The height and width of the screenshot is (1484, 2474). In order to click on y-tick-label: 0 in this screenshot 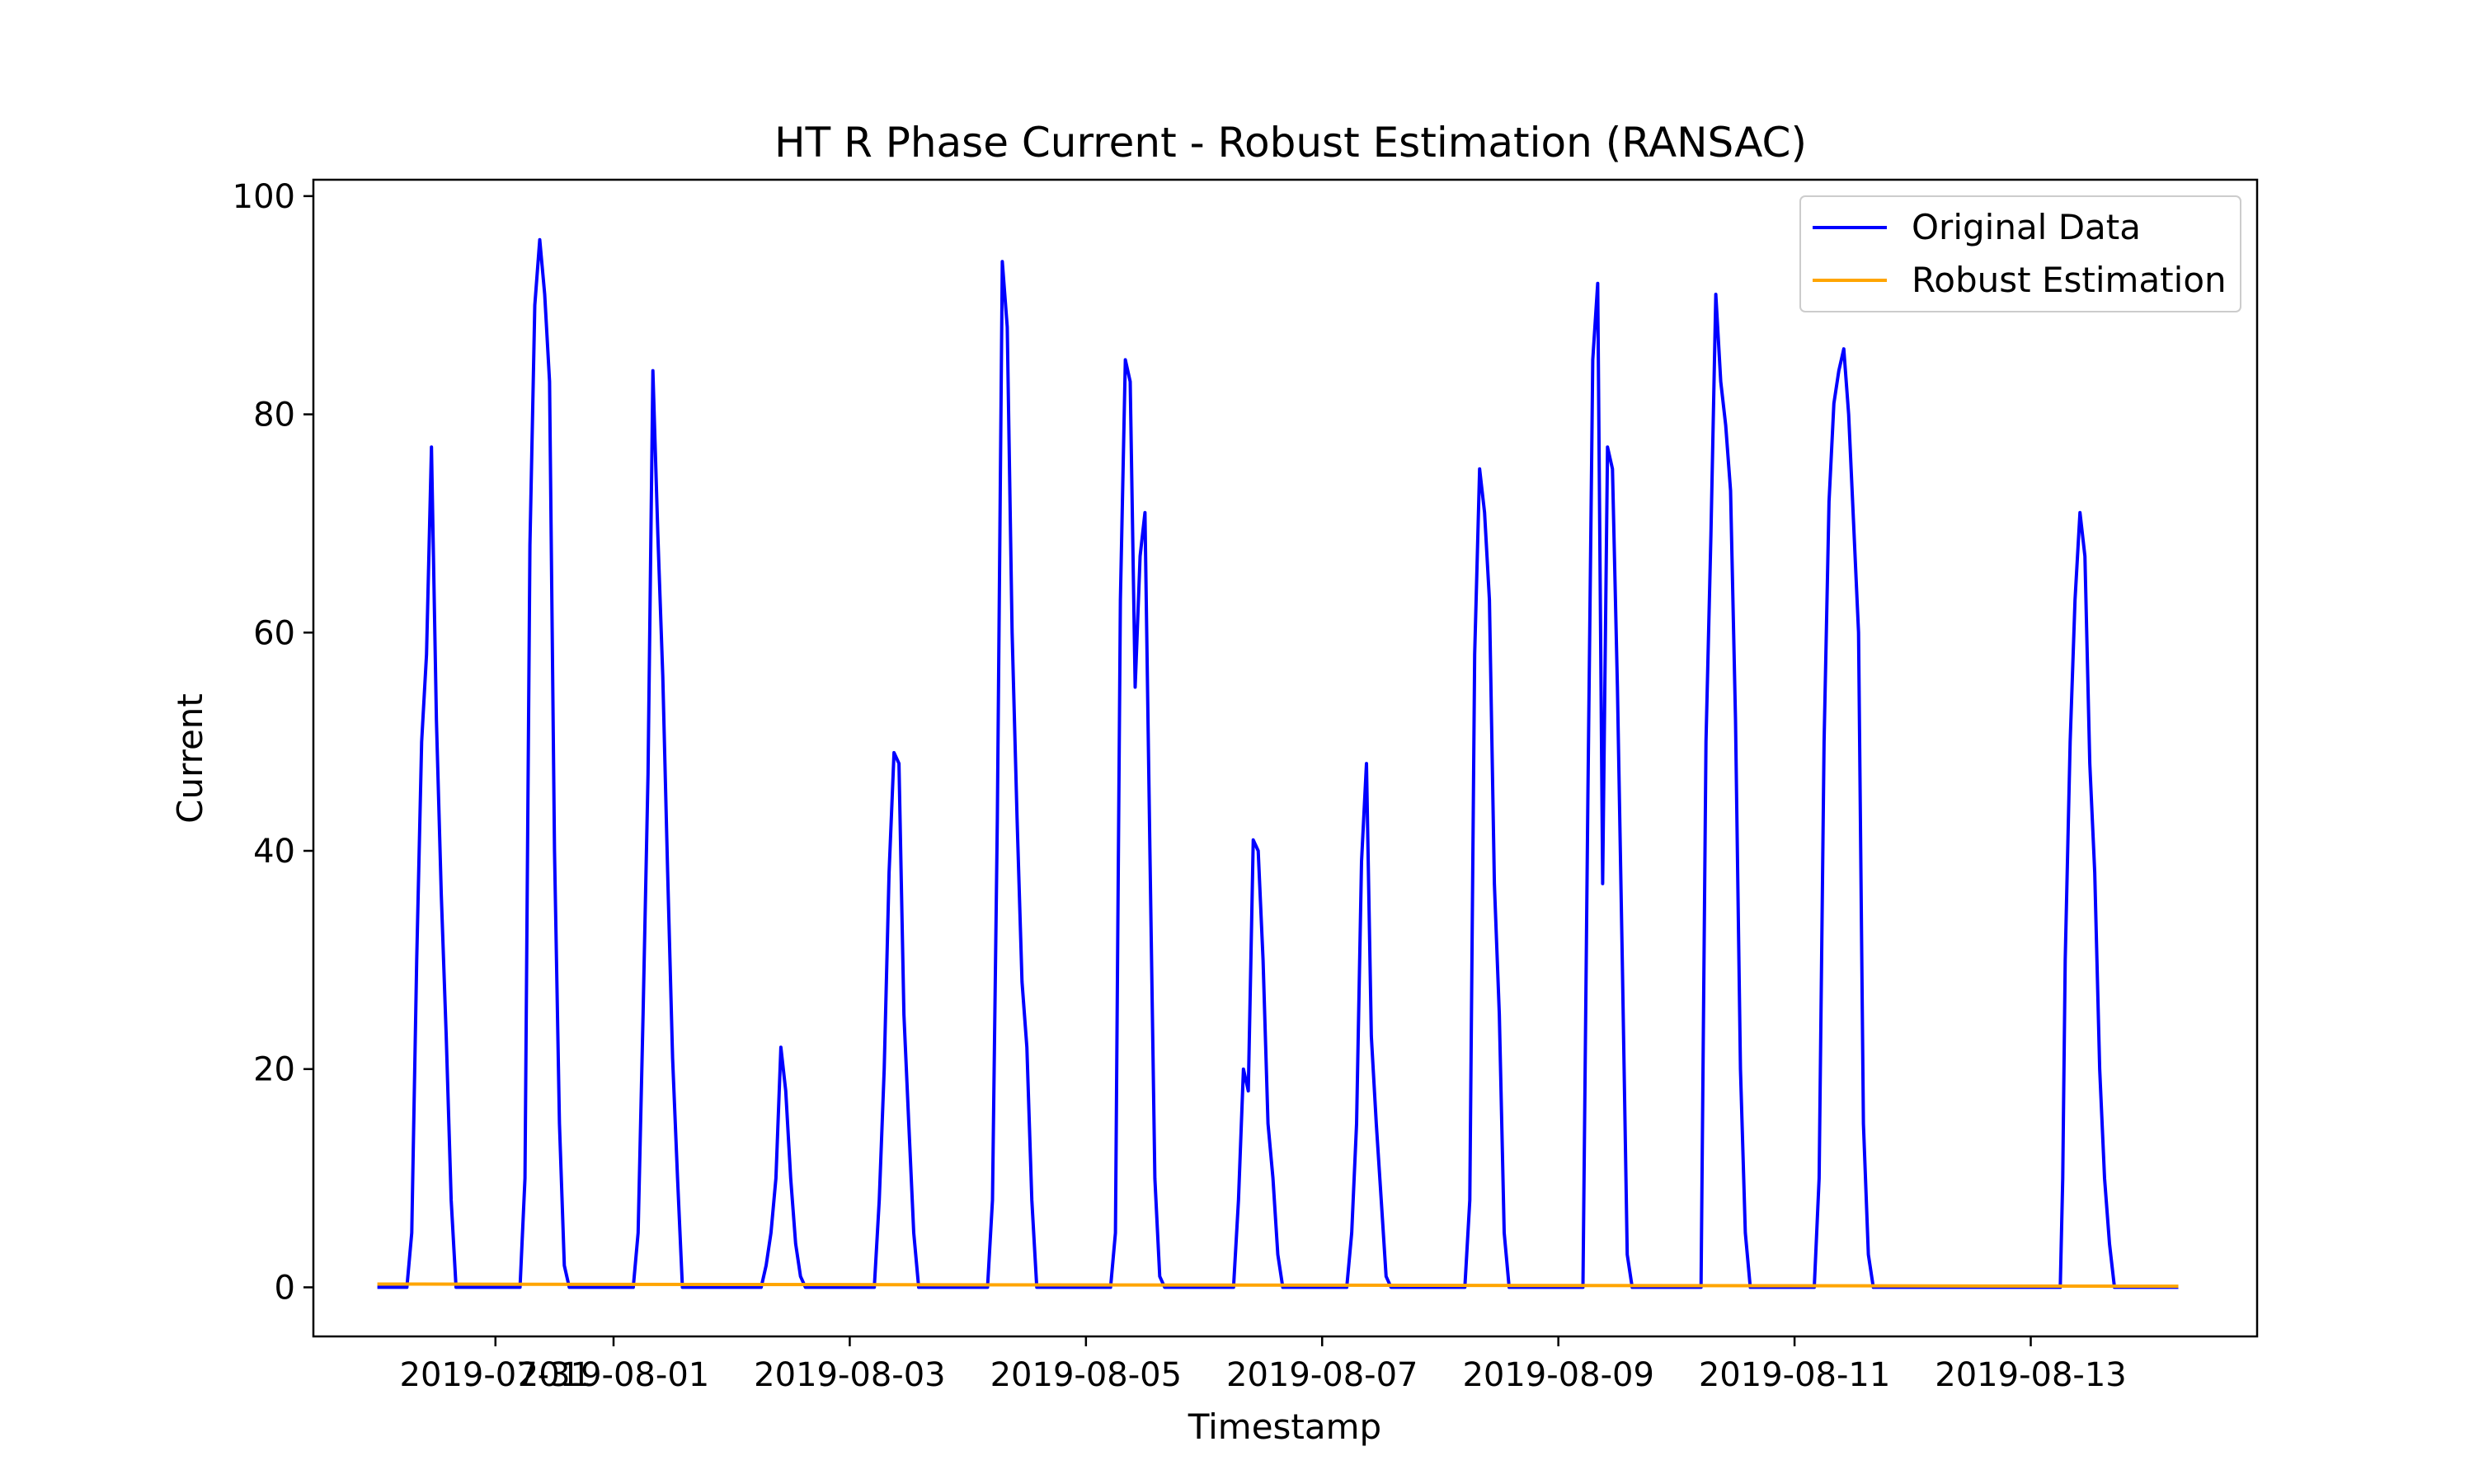, I will do `click(285, 1288)`.